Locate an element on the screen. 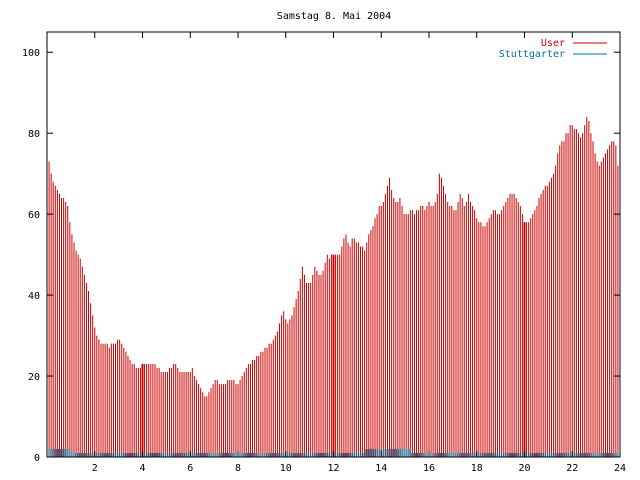  x-tick-label: 2 is located at coordinates (95, 468).